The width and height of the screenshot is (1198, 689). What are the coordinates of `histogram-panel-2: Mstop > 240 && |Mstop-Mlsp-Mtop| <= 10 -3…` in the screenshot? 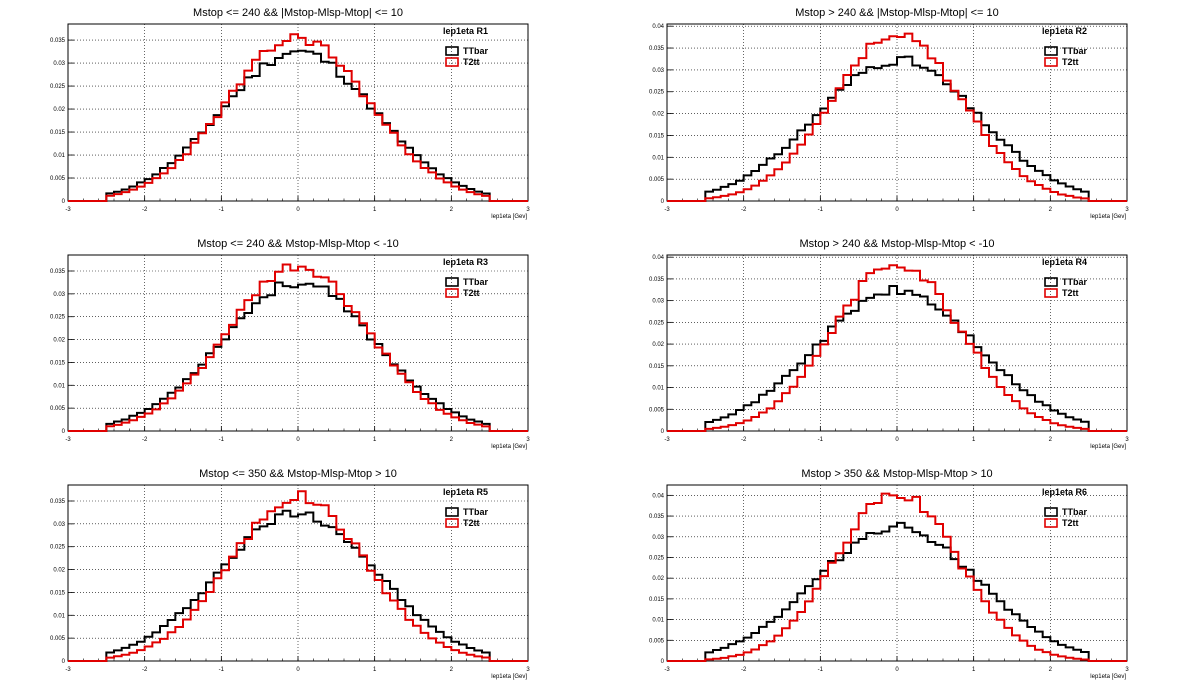 It's located at (889, 113).